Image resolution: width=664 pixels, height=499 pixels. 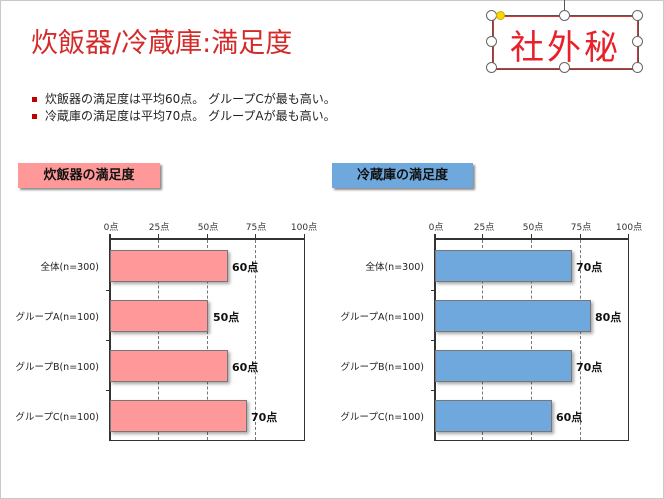 What do you see at coordinates (500, 15) in the screenshot?
I see `adjustment-handle` at bounding box center [500, 15].